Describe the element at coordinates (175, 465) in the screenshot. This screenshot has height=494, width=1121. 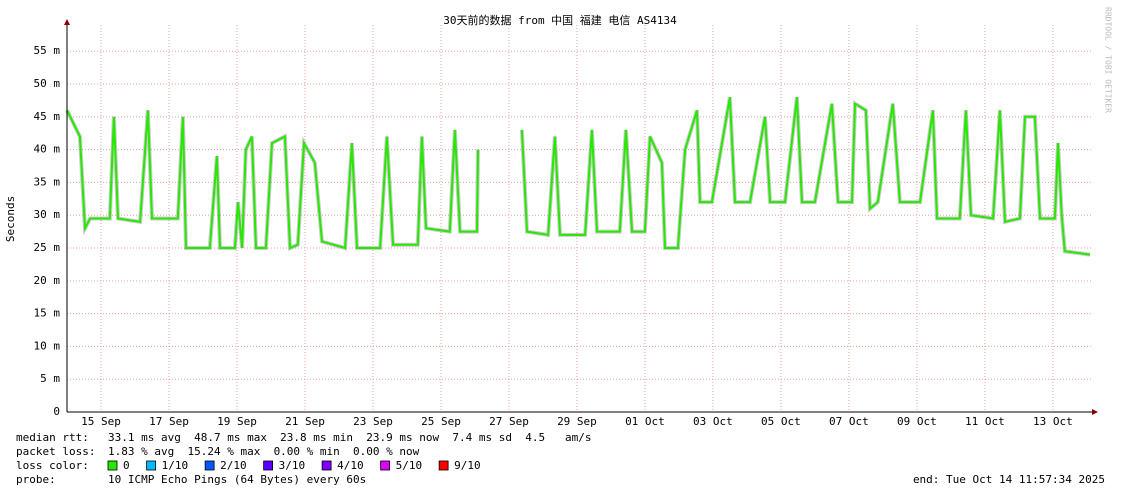
I see `loss-swatch-label: 1/10` at that location.